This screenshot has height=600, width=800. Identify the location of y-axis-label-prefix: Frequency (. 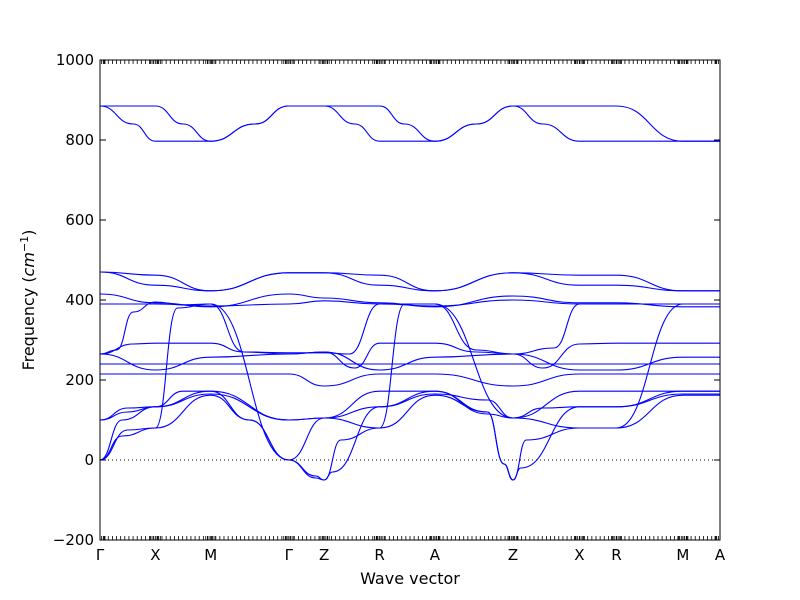
(28, 323).